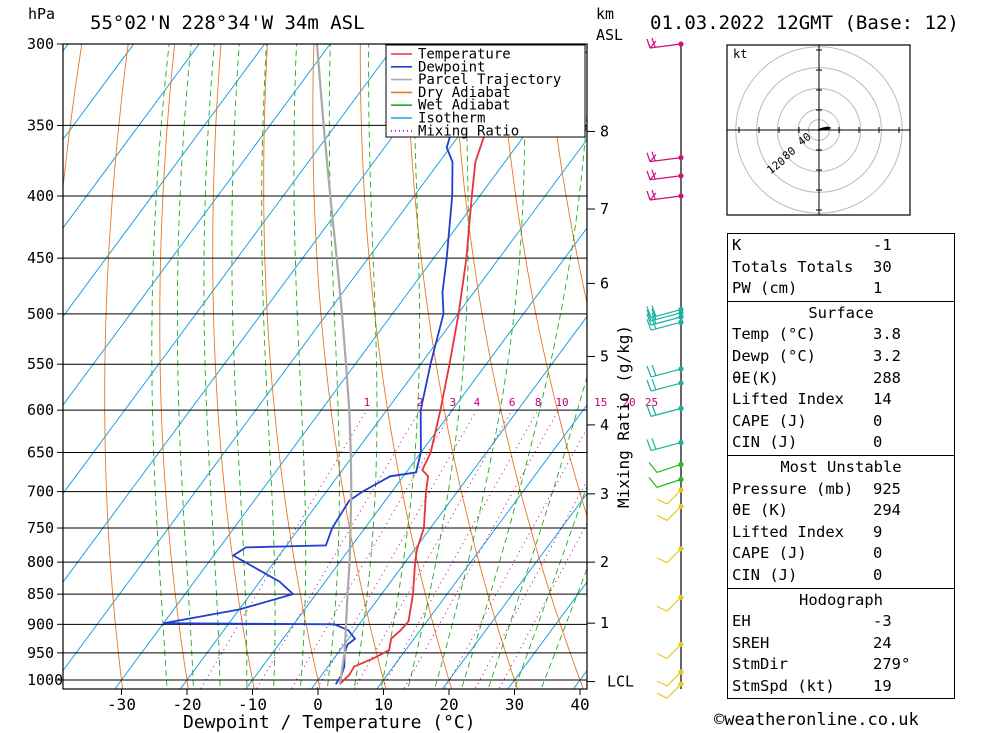  Describe the element at coordinates (252, 704) in the screenshot. I see `temperature-tick-label: -10` at that location.